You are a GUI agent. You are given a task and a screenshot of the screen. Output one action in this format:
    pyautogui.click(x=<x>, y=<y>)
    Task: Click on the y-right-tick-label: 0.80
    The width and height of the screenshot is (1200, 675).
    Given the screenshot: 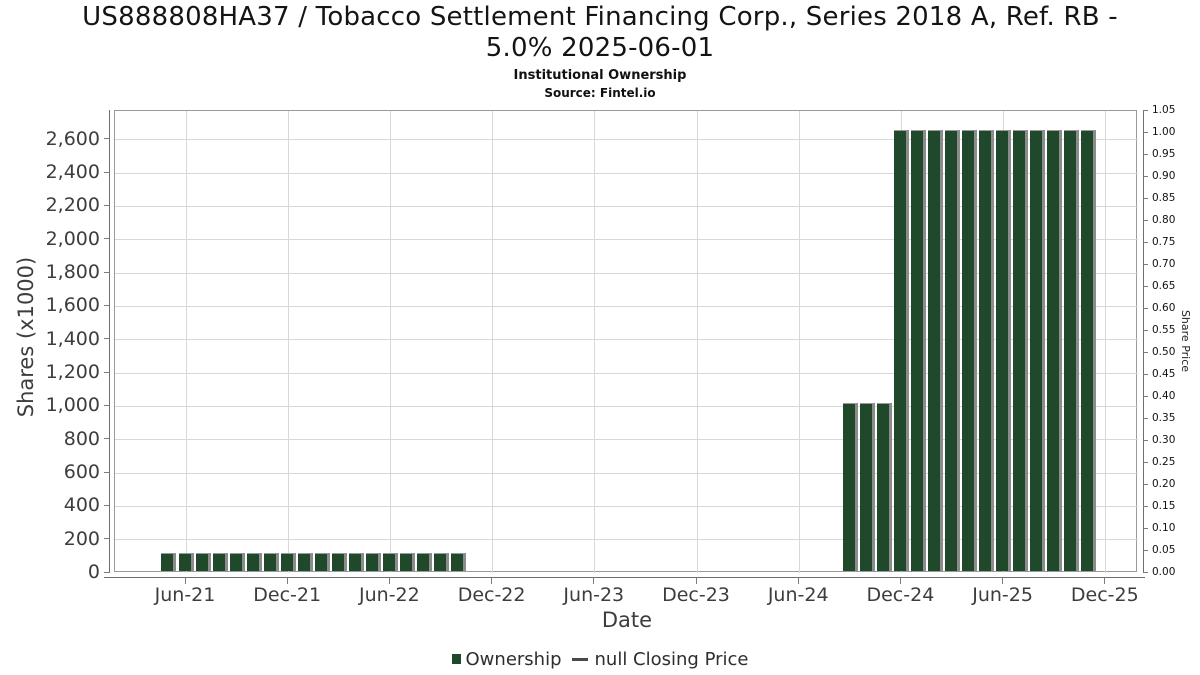 What is the action you would take?
    pyautogui.click(x=1164, y=220)
    